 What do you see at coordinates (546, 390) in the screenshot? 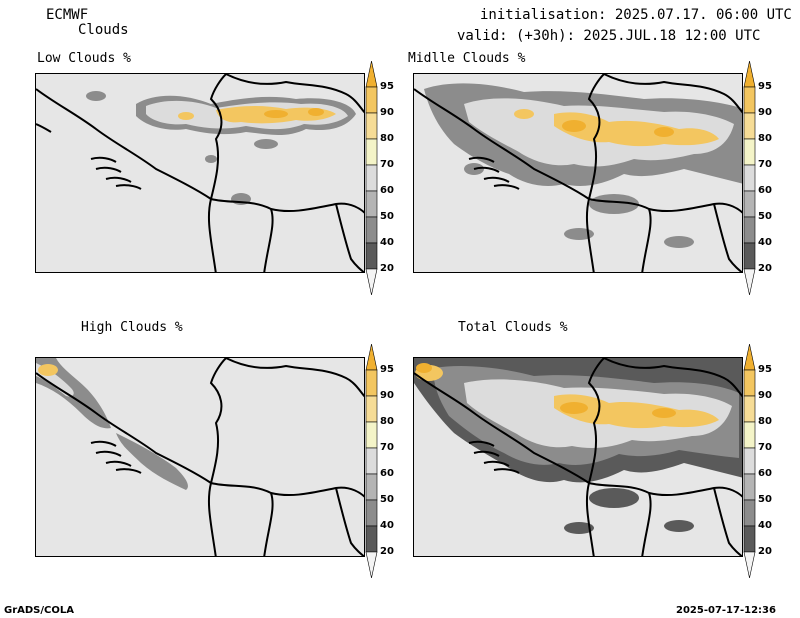
I see `cloud-layer-total-peak` at bounding box center [546, 390].